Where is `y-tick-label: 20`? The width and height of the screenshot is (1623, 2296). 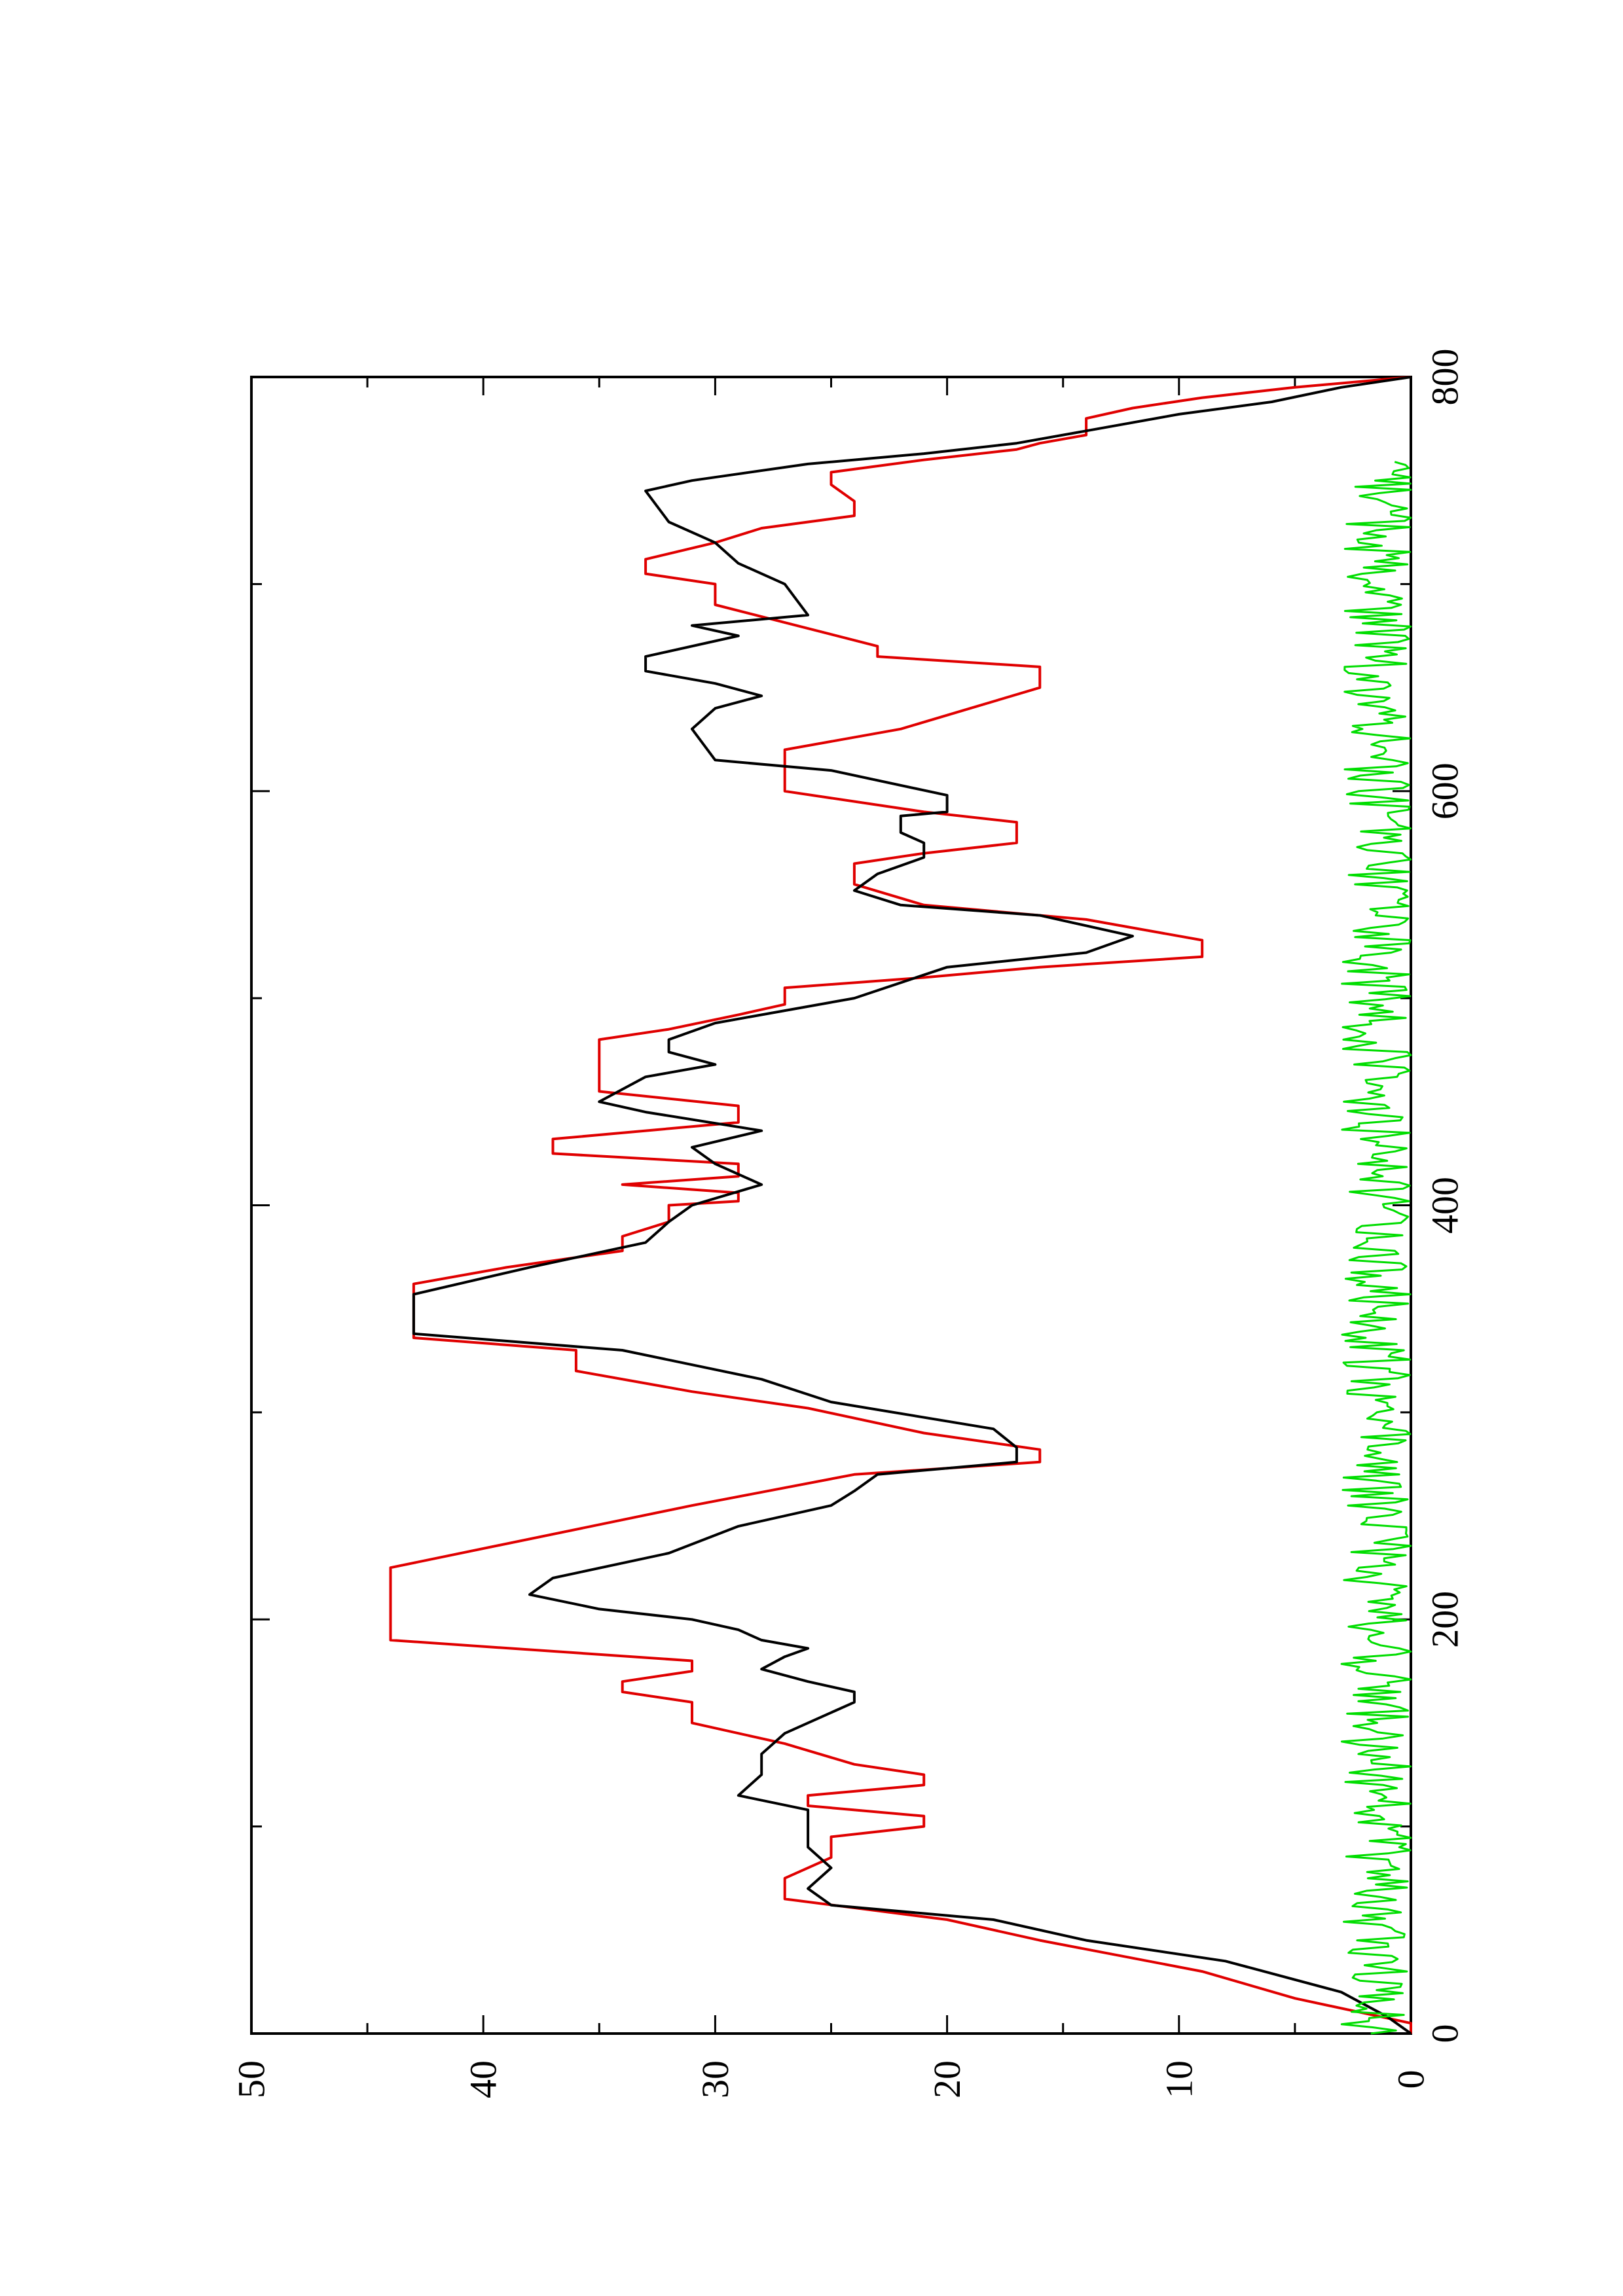 y-tick-label: 20 is located at coordinates (947, 2079).